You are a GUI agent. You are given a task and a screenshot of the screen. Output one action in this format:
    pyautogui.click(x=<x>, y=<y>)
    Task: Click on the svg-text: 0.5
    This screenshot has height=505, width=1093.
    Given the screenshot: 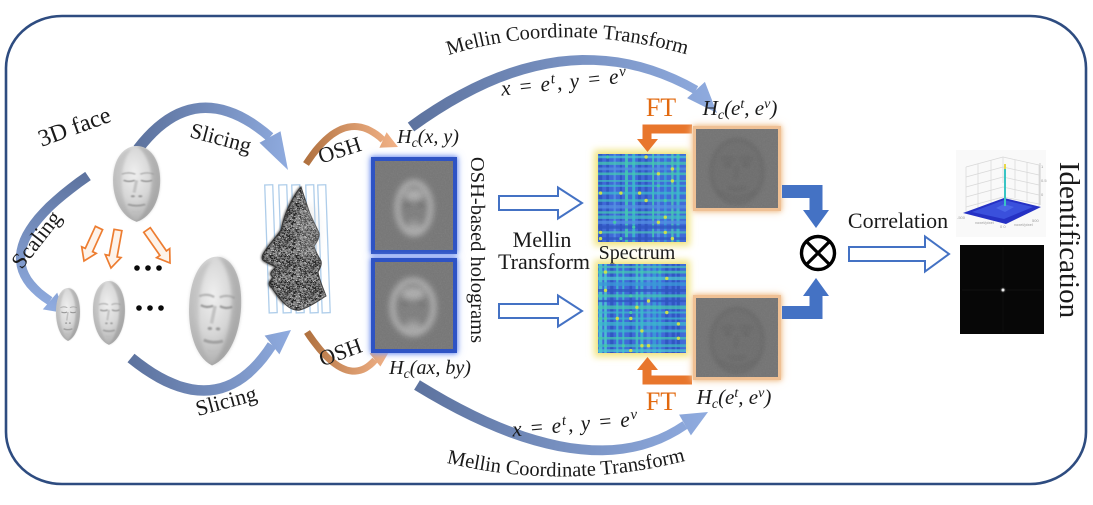 What is the action you would take?
    pyautogui.click(x=1044, y=180)
    